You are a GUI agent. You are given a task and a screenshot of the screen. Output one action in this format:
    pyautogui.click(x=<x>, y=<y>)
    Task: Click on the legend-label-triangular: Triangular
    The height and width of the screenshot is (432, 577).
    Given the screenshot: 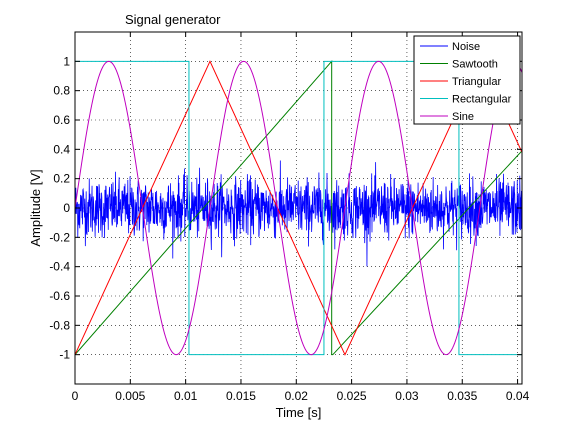 What is the action you would take?
    pyautogui.click(x=476, y=82)
    